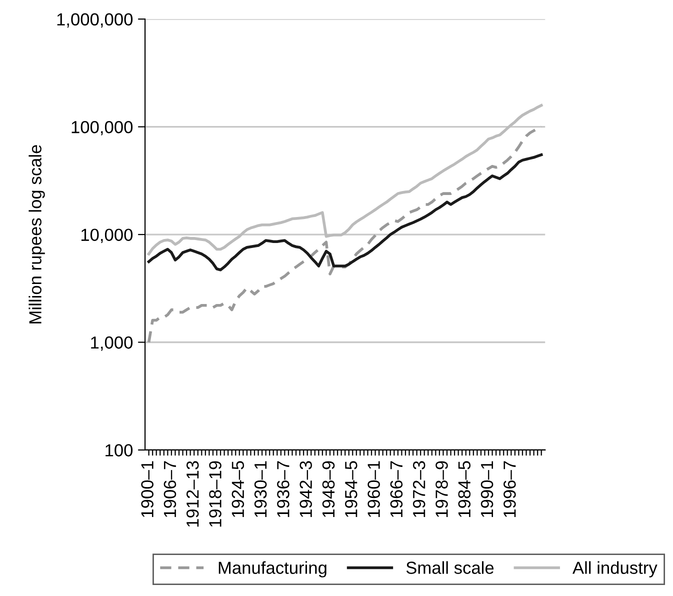  I want to click on x-tick-label: 1984–5, so click(464, 489).